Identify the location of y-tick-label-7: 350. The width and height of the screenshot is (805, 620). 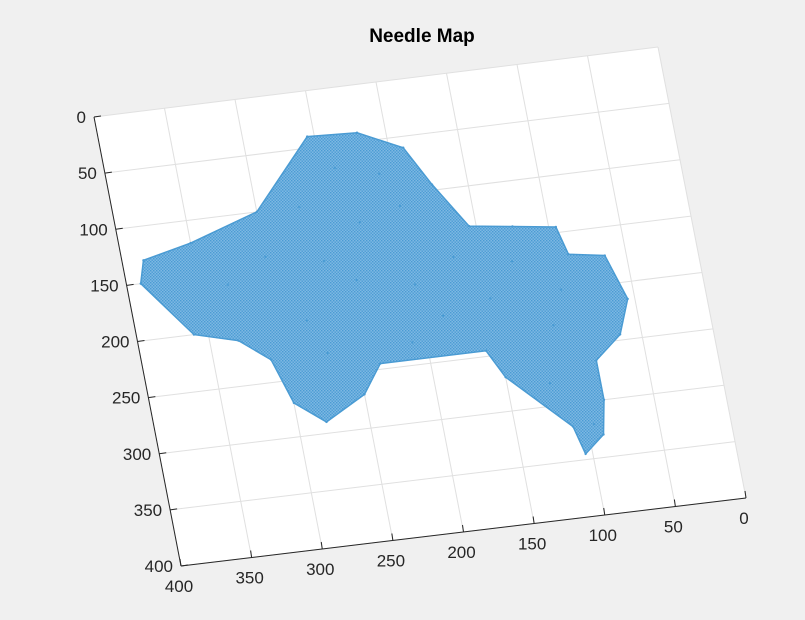
(148, 510).